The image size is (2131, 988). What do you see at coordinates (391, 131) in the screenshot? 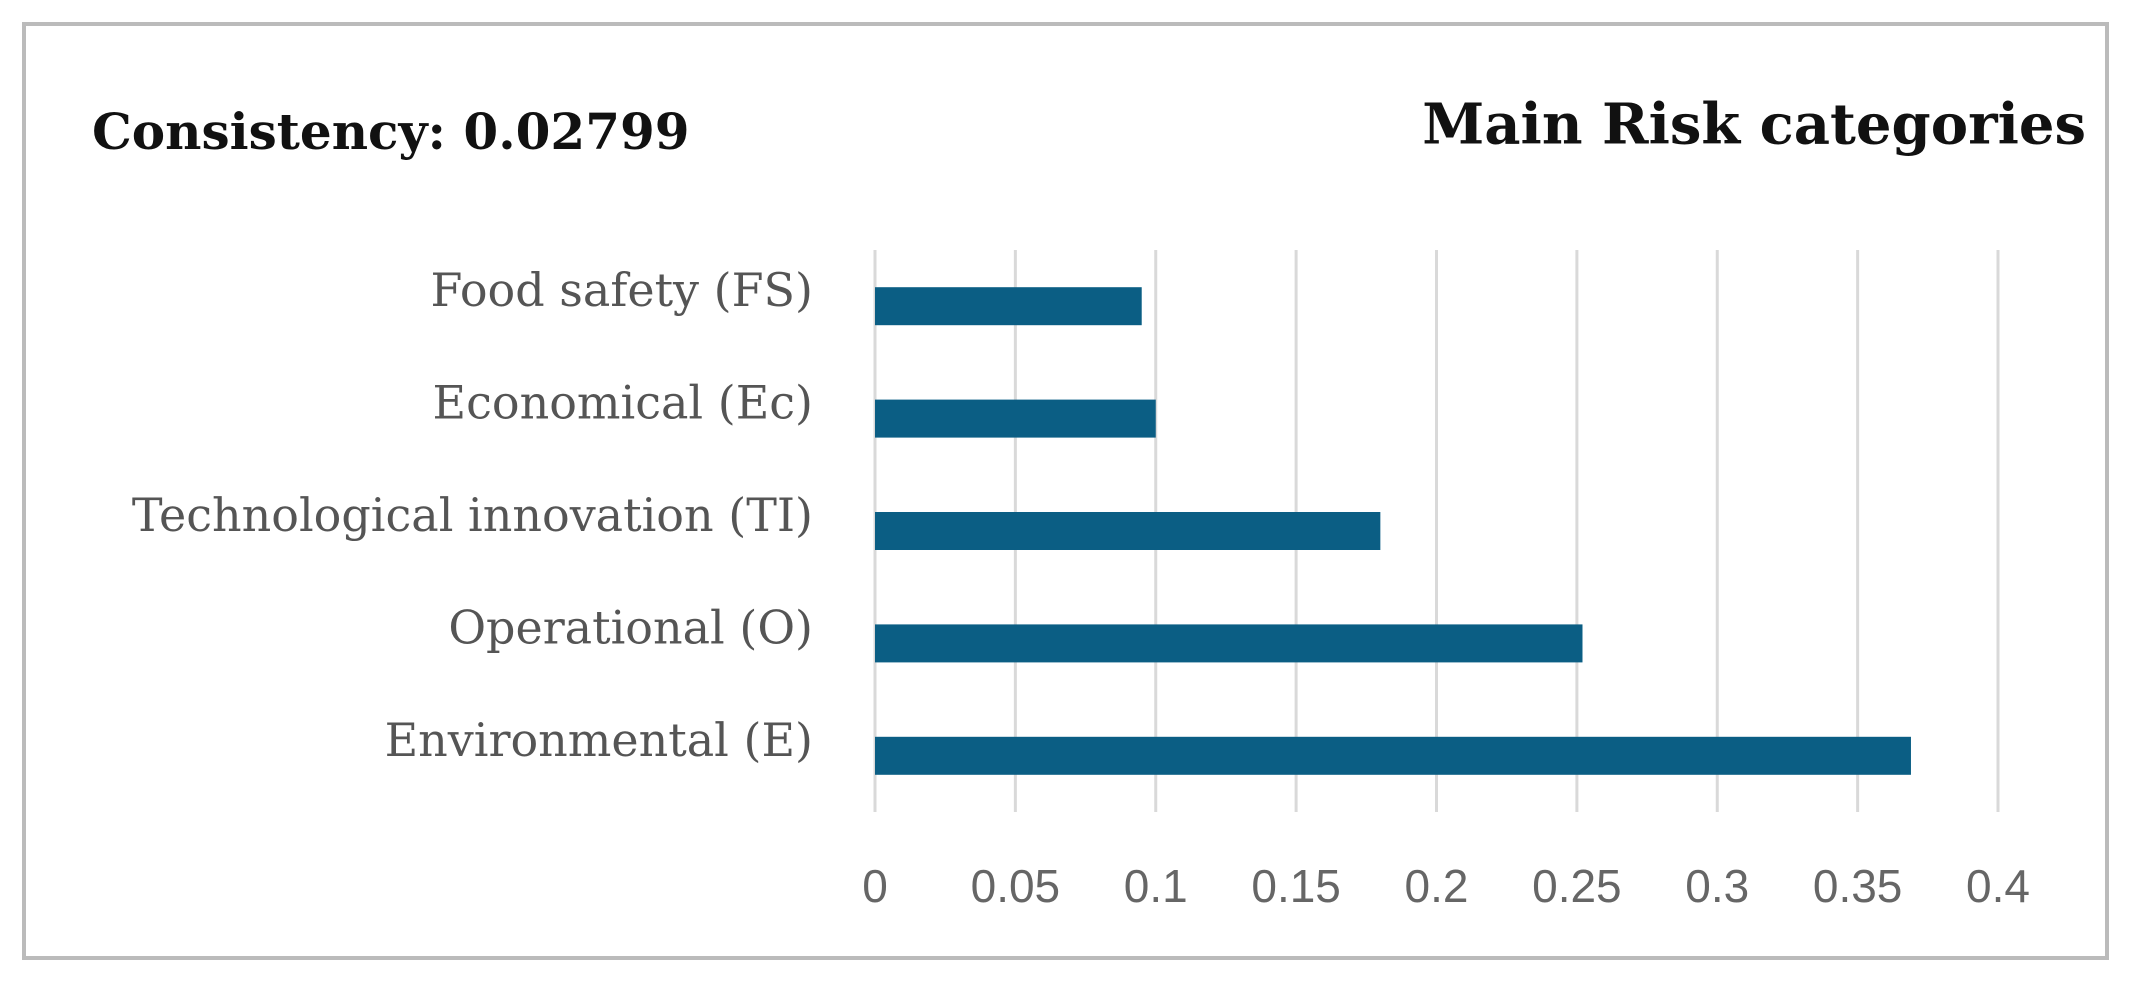
I see `annotation: Consistency: 0.02799` at bounding box center [391, 131].